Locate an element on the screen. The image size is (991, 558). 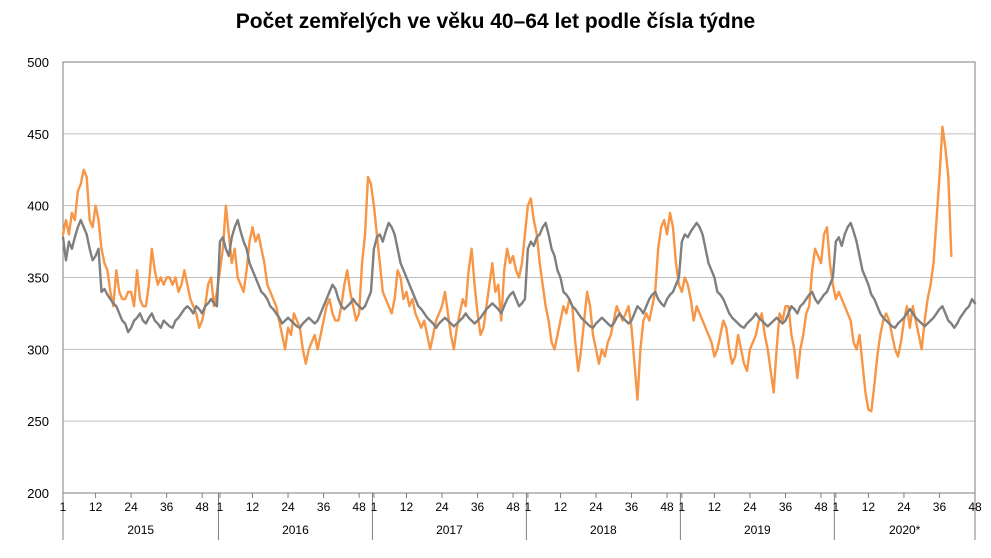
year-label: 2018 is located at coordinates (603, 530).